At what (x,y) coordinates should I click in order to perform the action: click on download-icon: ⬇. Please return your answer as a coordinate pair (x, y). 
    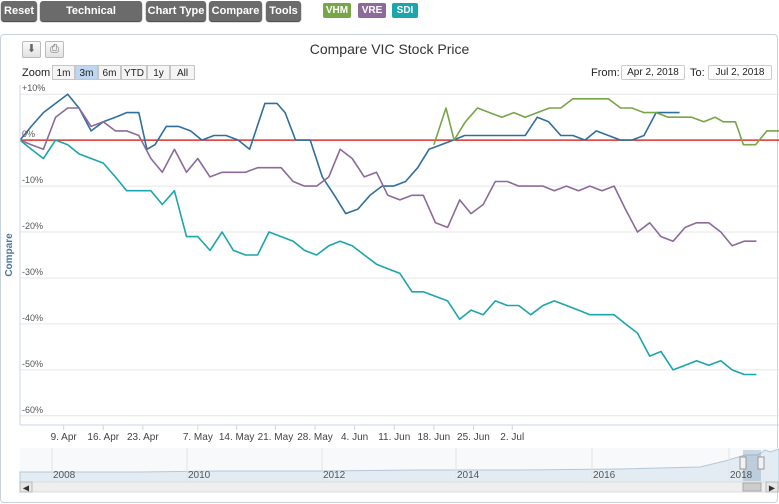
    Looking at the image, I should click on (31, 49).